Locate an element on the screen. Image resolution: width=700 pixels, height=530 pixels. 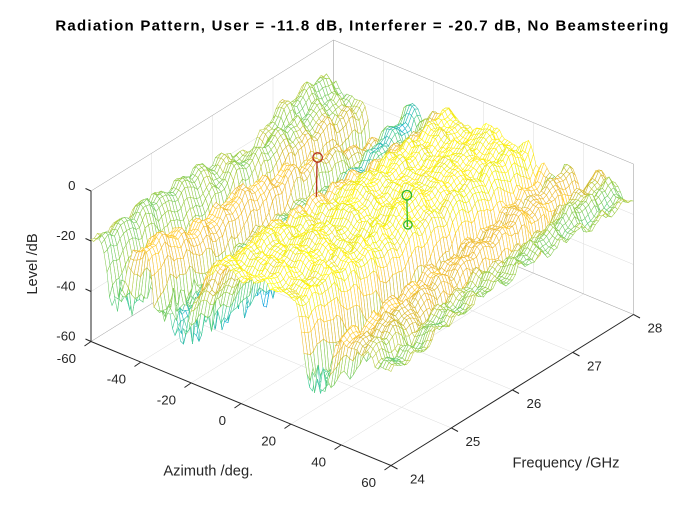
svg-text: Frequency /GHz is located at coordinates (566, 463).